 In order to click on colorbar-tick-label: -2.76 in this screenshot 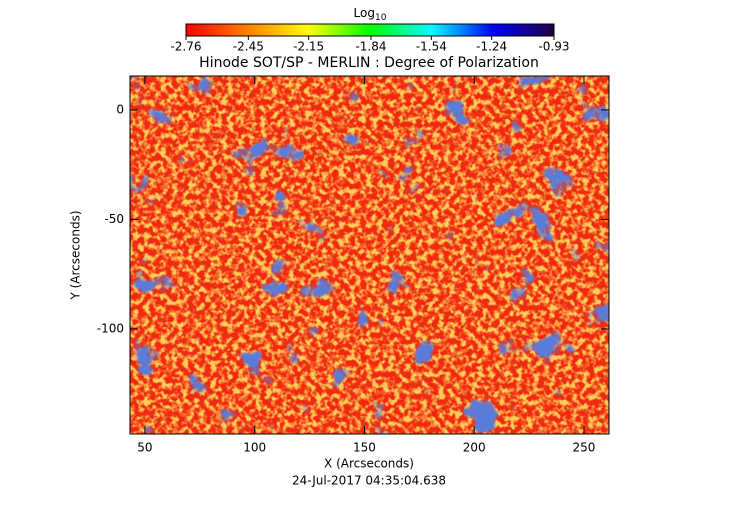, I will do `click(185, 47)`.